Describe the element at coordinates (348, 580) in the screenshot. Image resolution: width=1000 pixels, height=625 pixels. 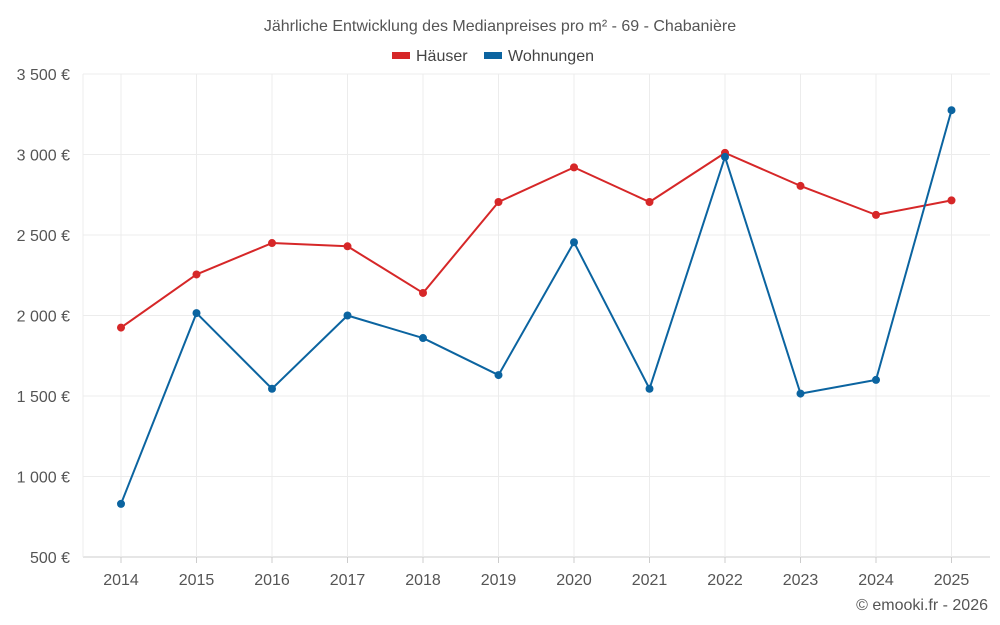
I see `x-tick-label: 2017` at that location.